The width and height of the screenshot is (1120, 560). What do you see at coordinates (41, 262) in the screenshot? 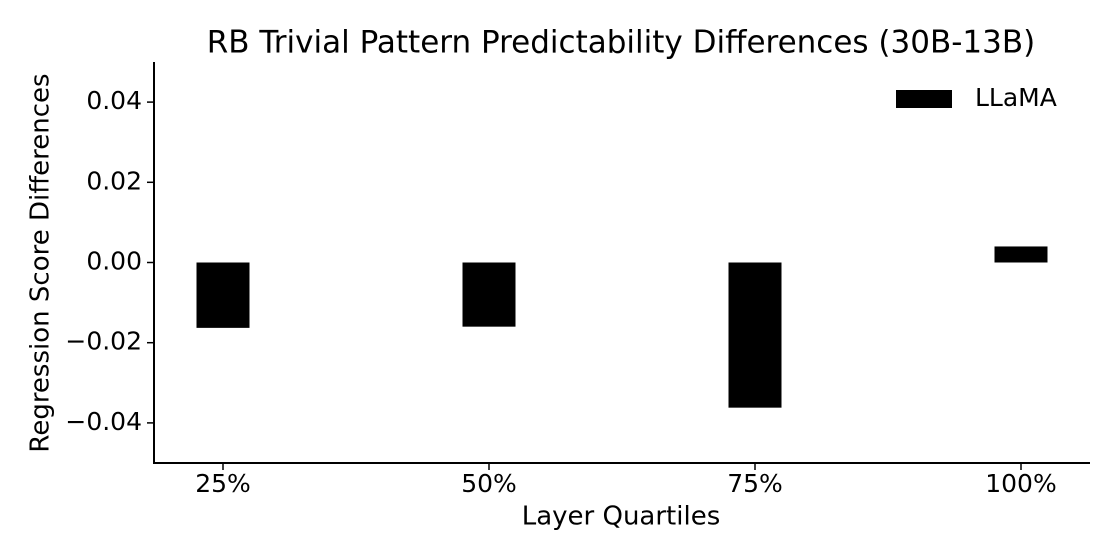
I see `y-axis-label: Regression Score Differences` at bounding box center [41, 262].